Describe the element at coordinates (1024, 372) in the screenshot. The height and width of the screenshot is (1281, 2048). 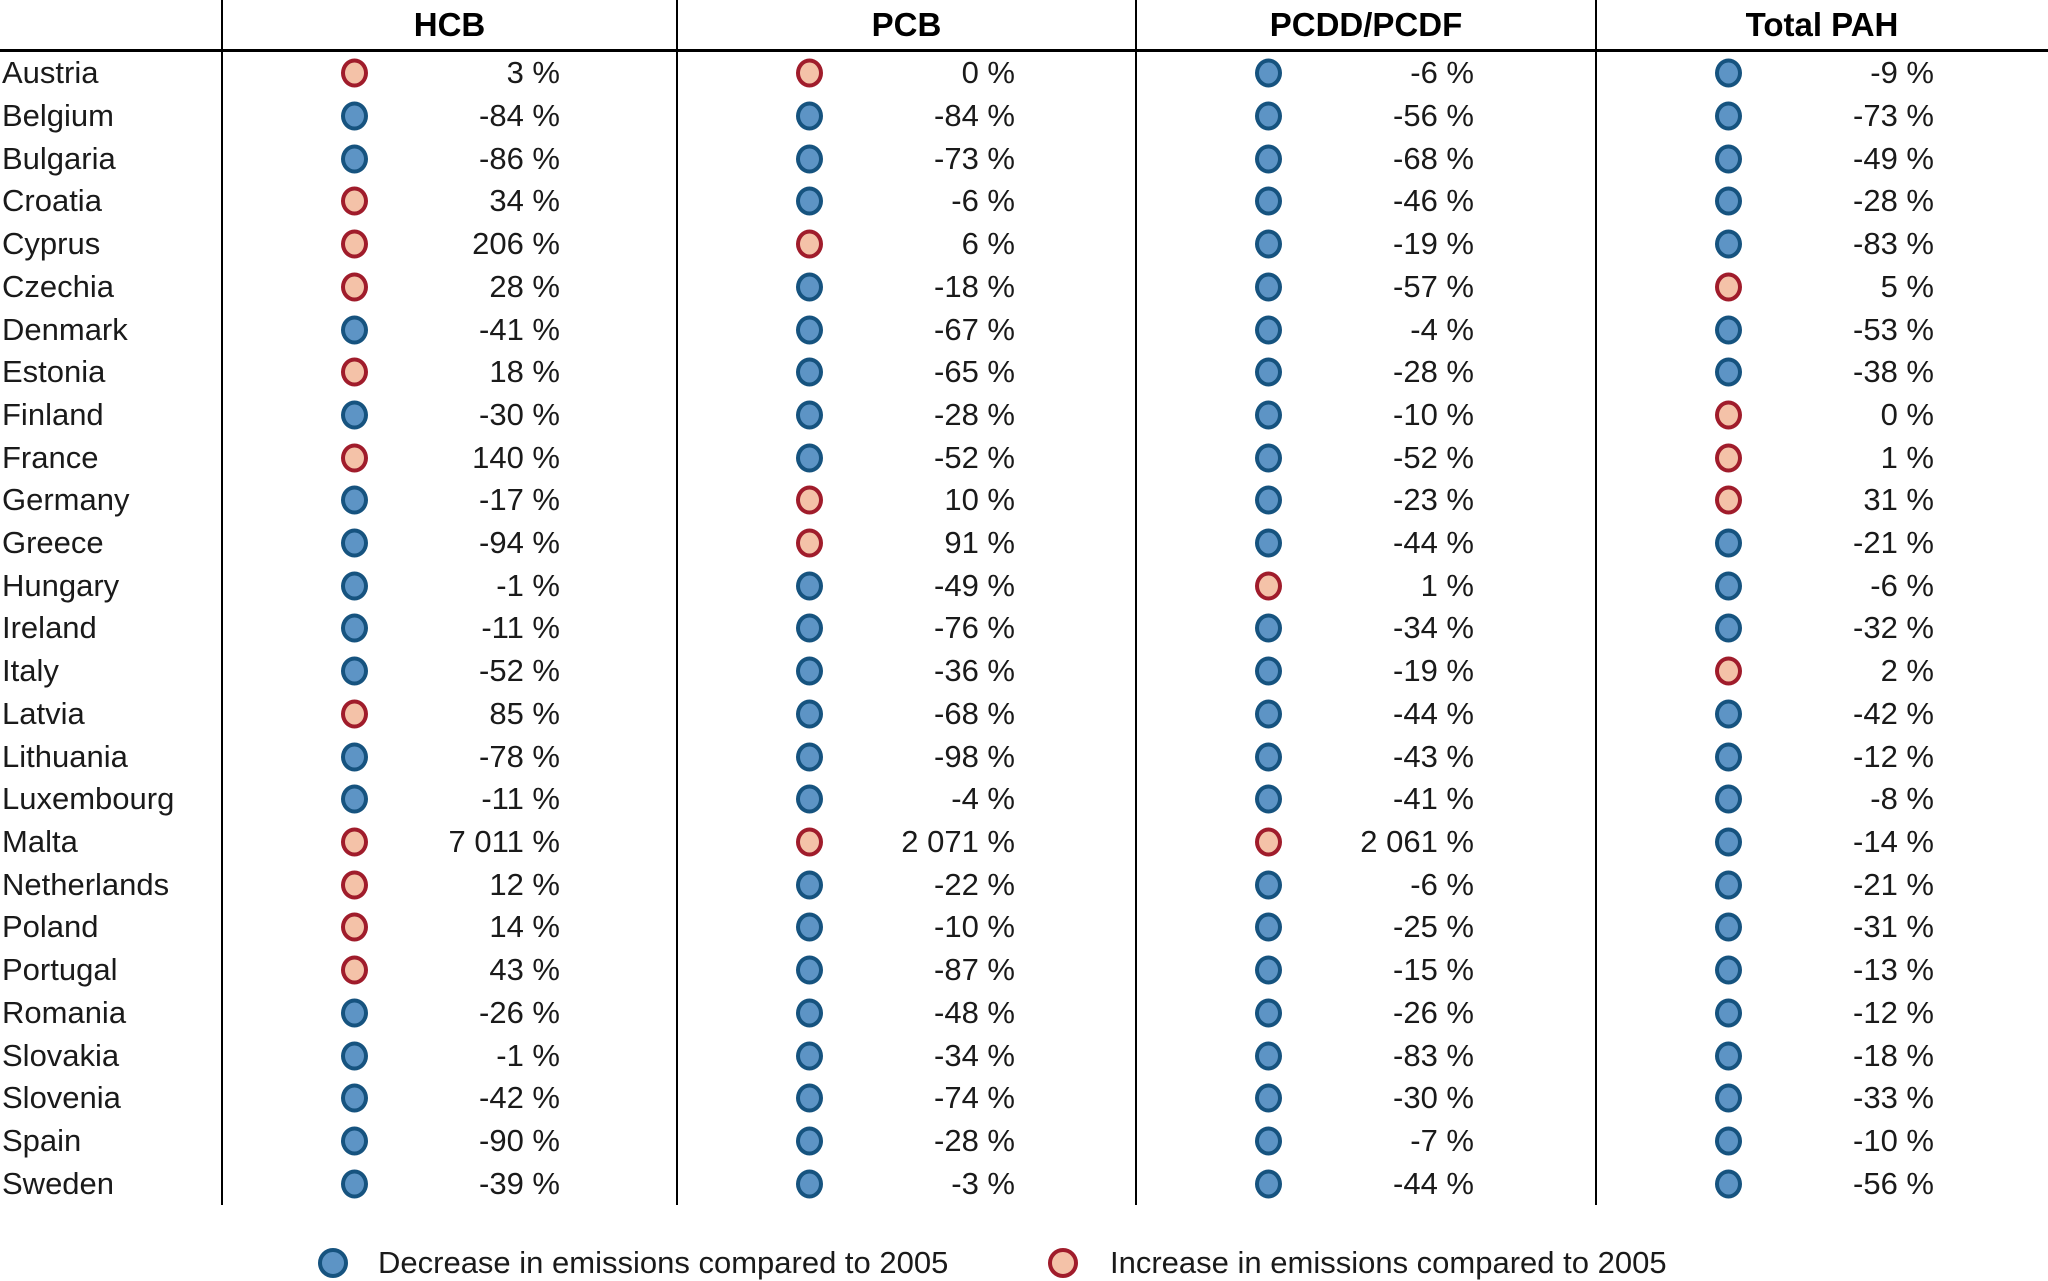
I see `table-row: Estonia 18 % -65 % -28 % -38 %` at that location.